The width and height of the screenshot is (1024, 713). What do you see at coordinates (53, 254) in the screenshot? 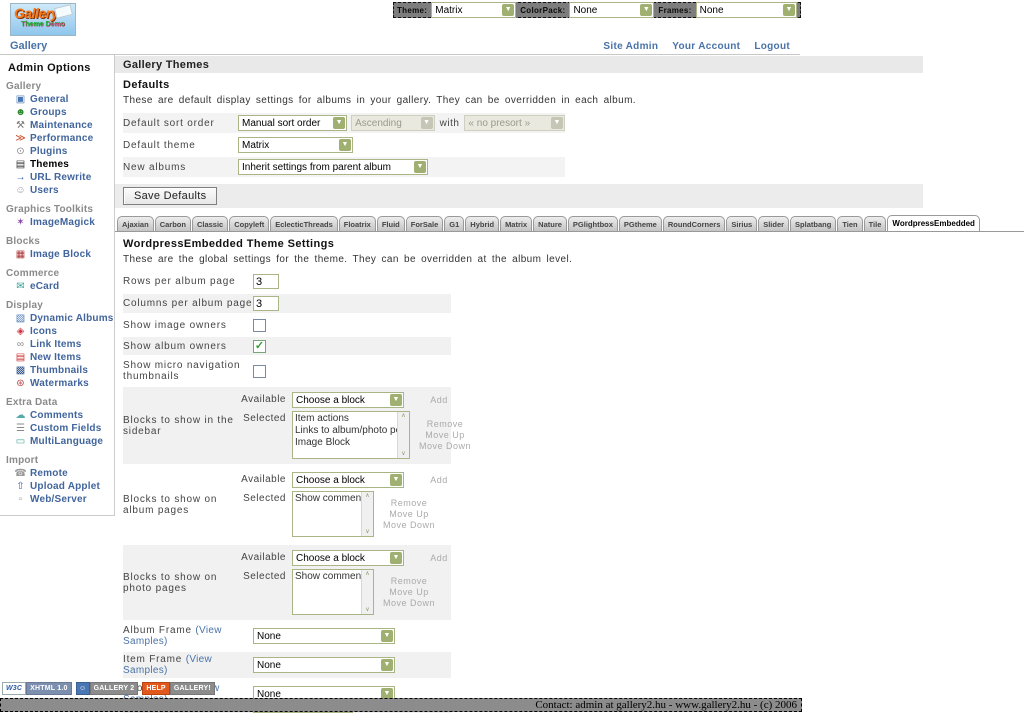
I see `sidebar-item-image-block: ▦ Image Block` at bounding box center [53, 254].